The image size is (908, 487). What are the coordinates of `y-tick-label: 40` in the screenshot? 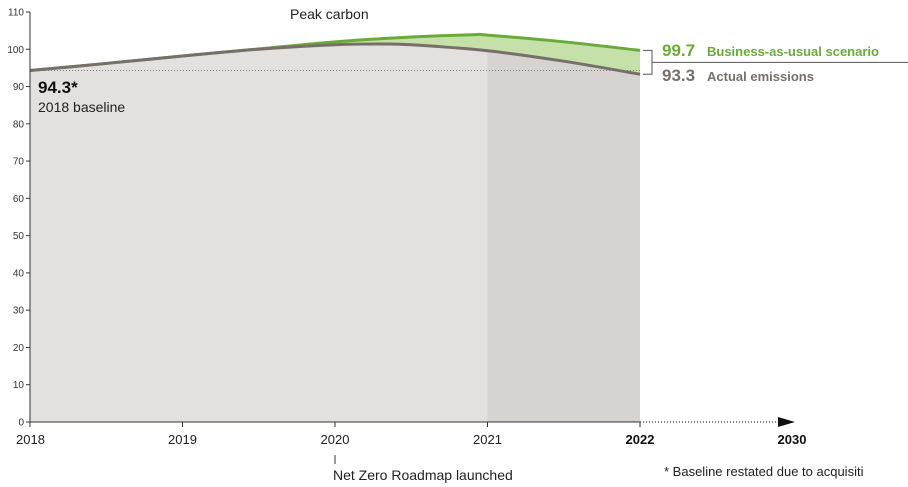 It's located at (19, 273).